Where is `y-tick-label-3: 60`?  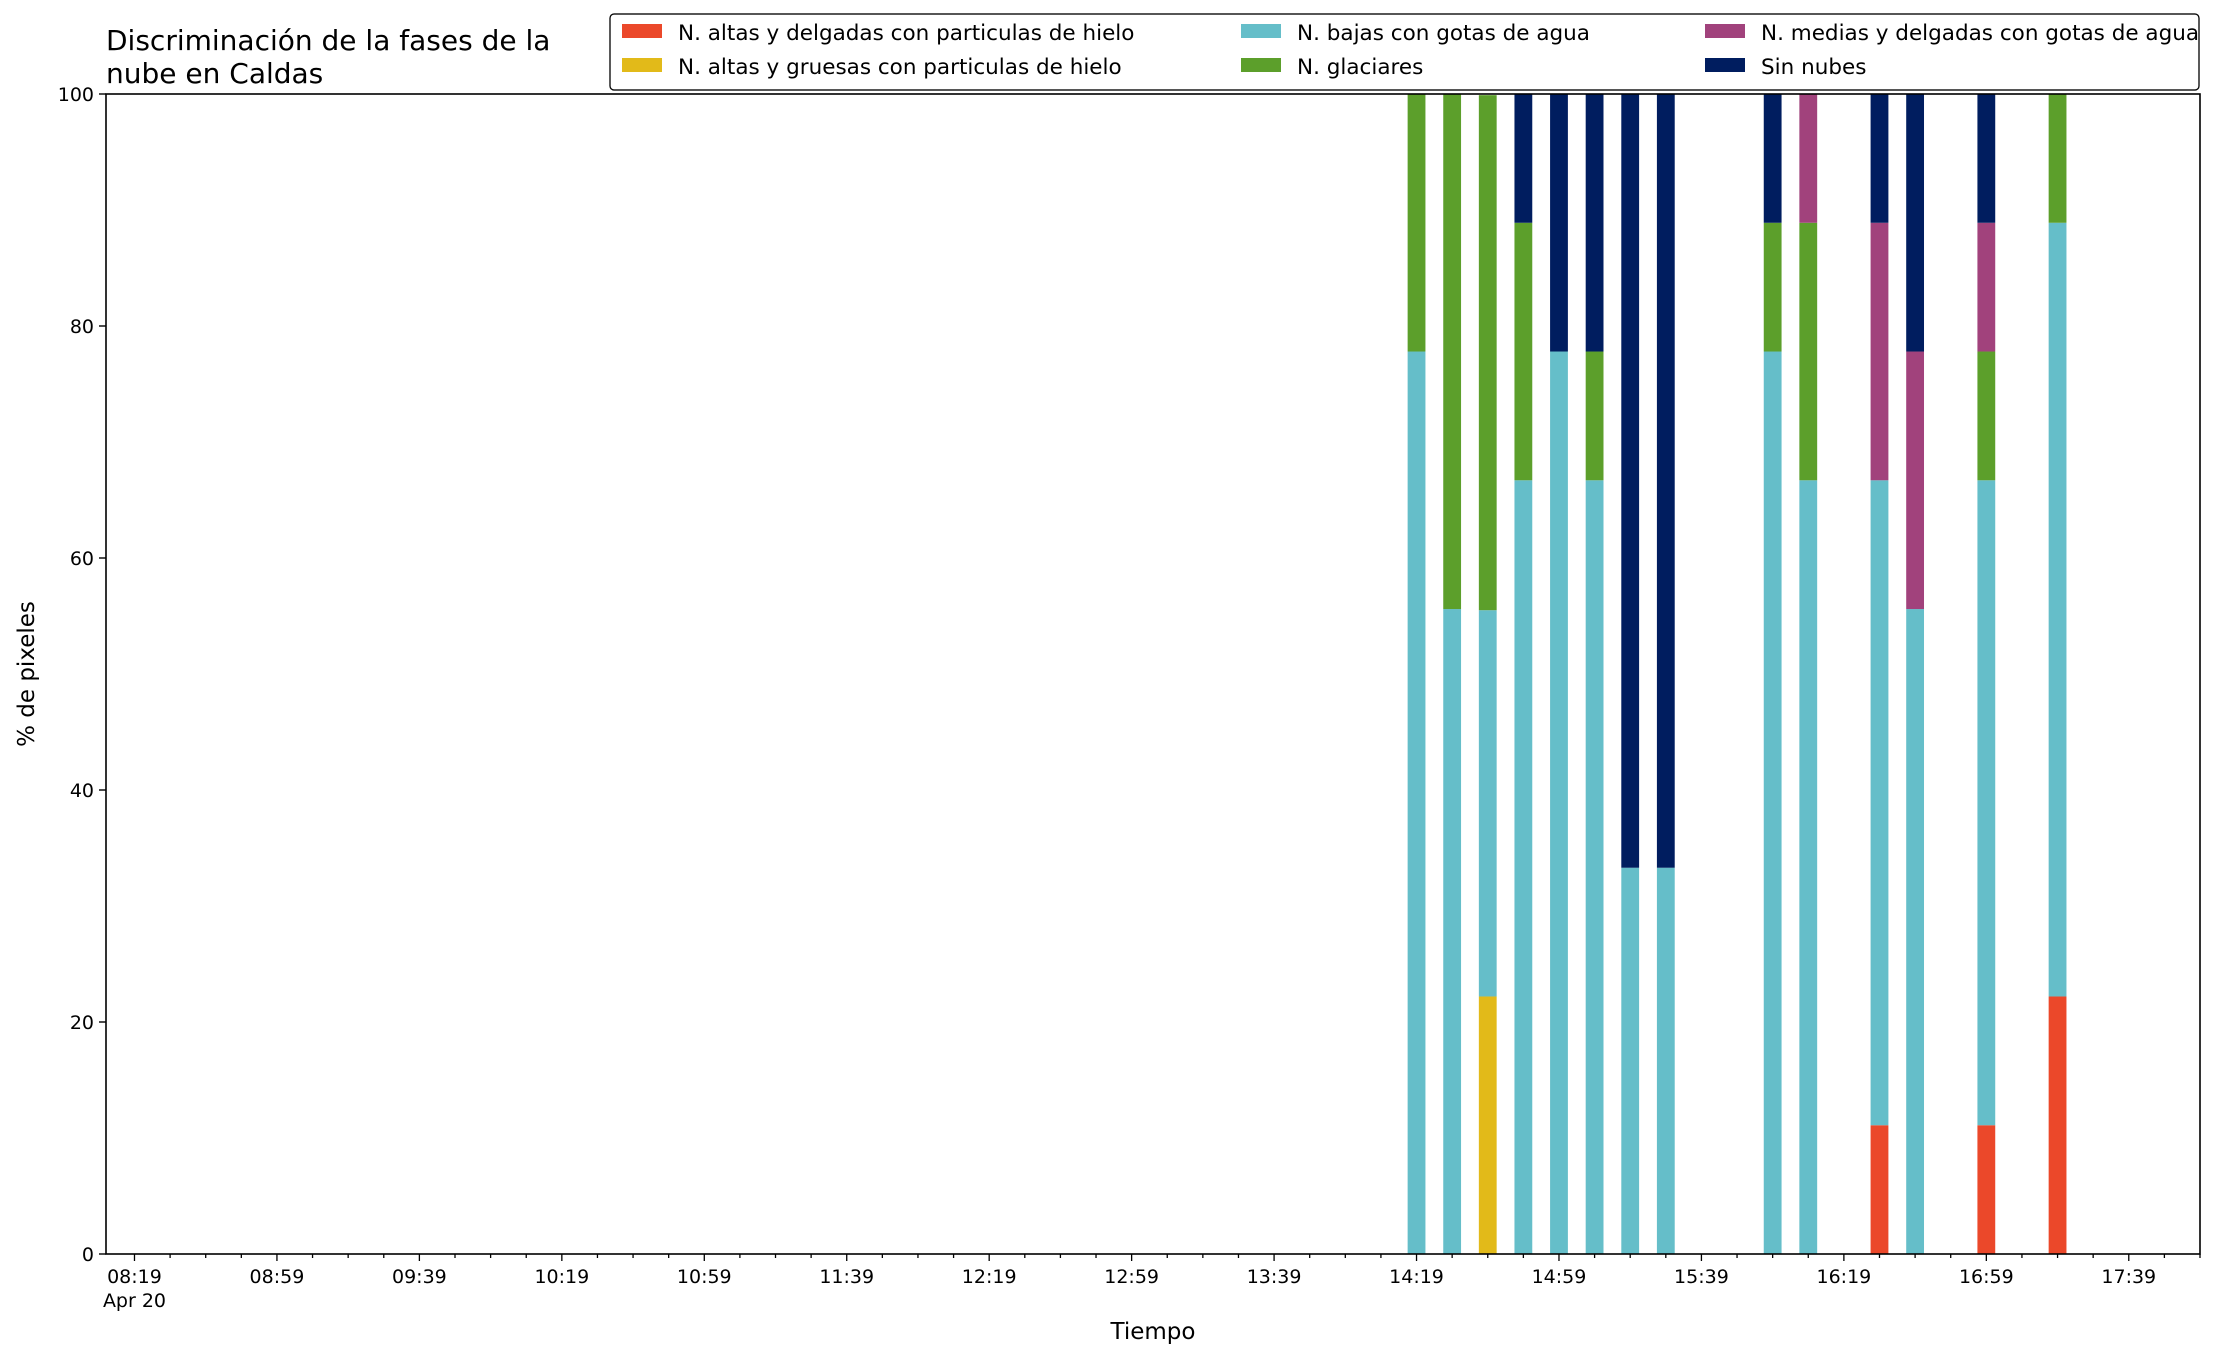 y-tick-label-3: 60 is located at coordinates (82, 559).